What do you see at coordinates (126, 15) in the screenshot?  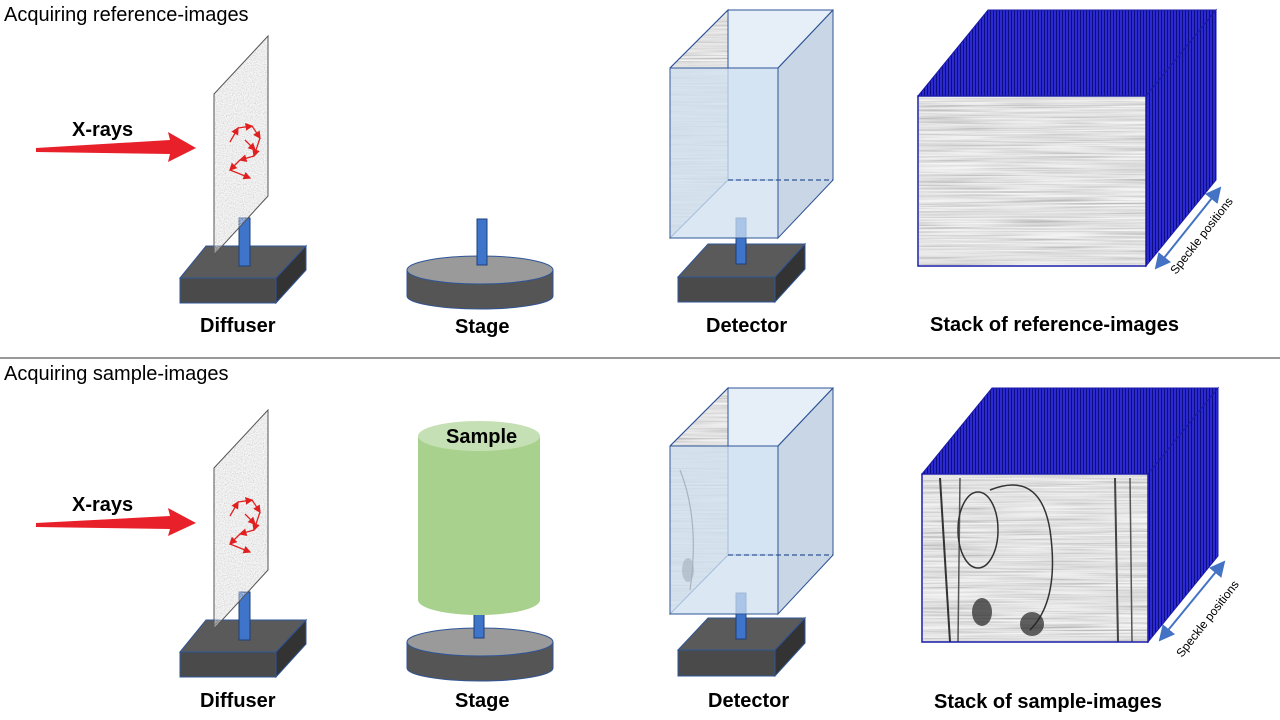 I see `reference-section-title: Acquiring reference-images` at bounding box center [126, 15].